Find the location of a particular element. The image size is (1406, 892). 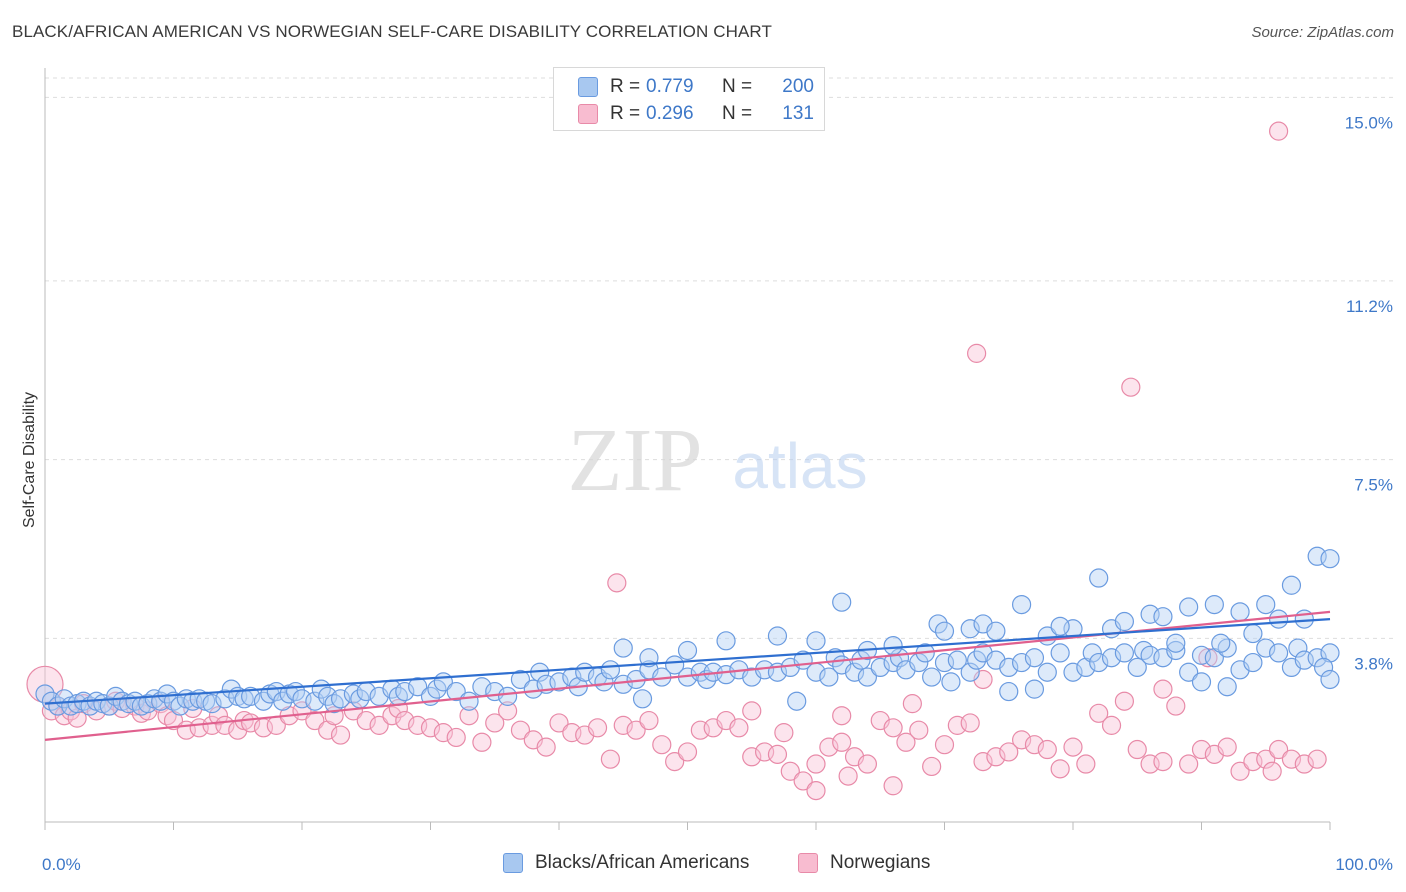

legend-n-value: 200 is located at coordinates (798, 86).